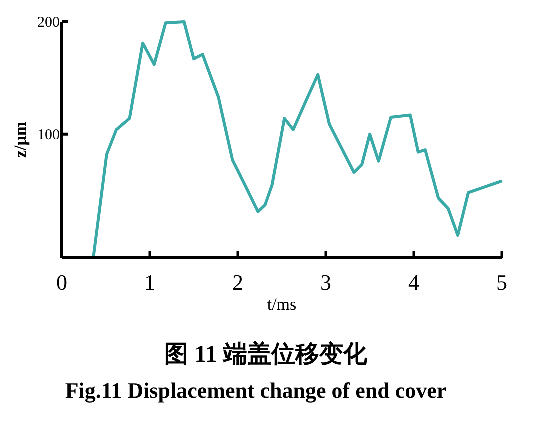  Describe the element at coordinates (62, 282) in the screenshot. I see `x-tick-label: 0` at that location.